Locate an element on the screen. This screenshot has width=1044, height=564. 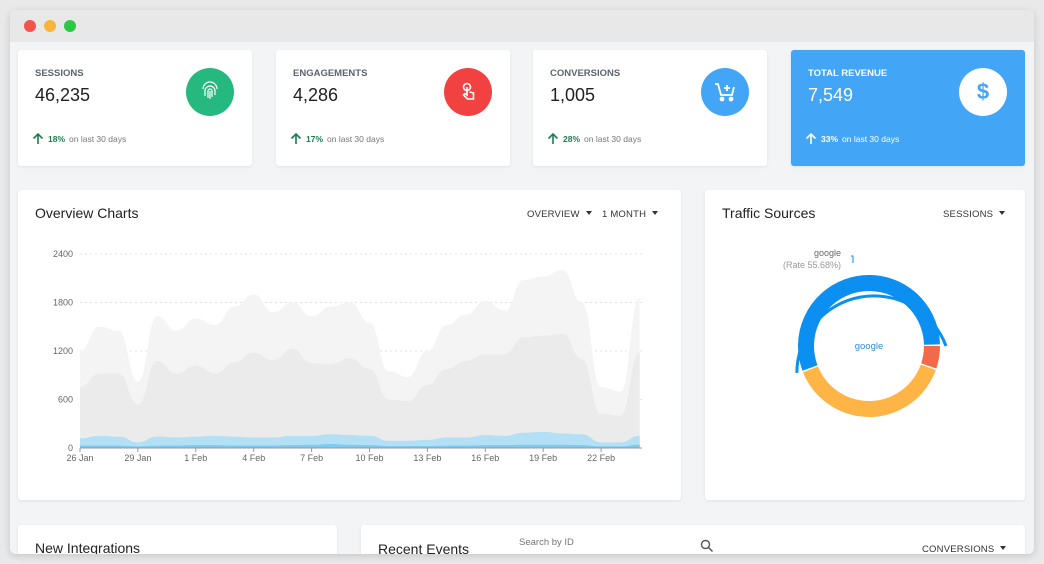
y-tick-label: 600 is located at coordinates (65, 400).